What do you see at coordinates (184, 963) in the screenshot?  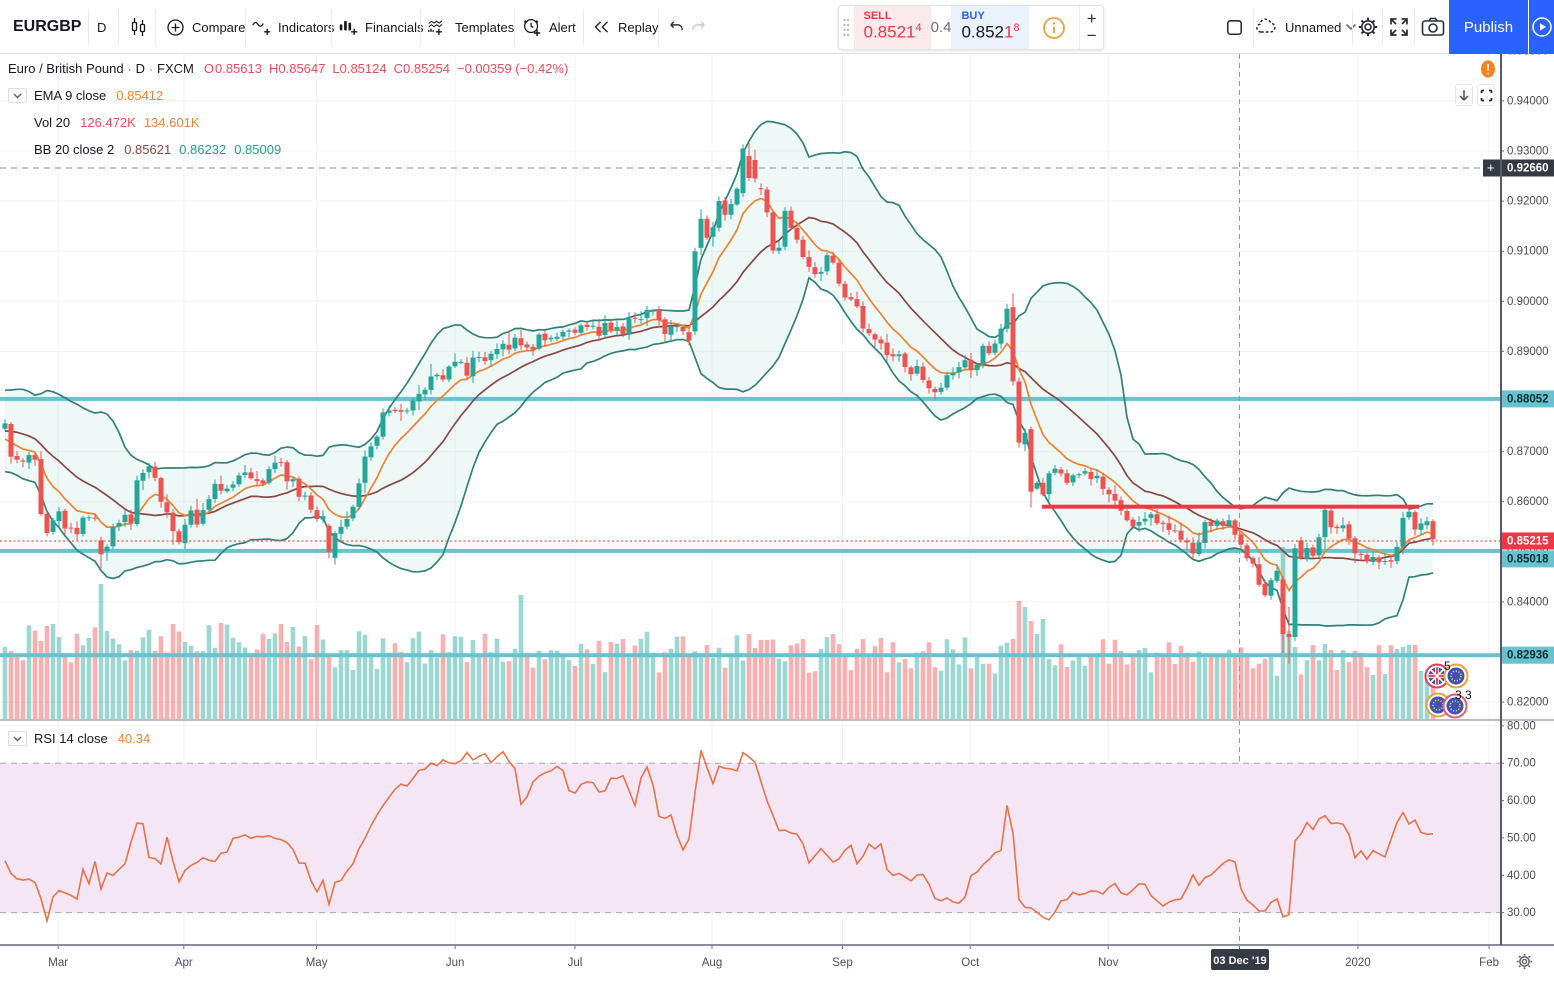 I see `svg-text: Apr` at bounding box center [184, 963].